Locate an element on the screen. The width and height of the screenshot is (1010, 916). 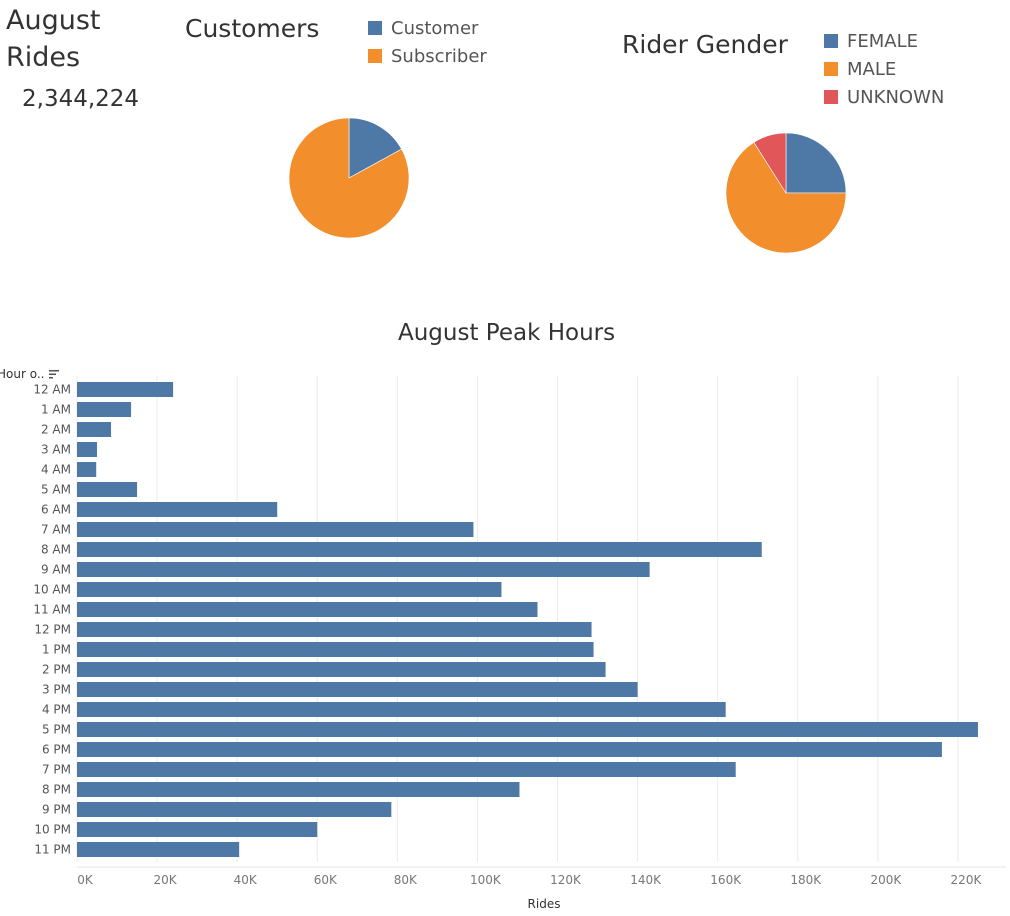
row-label: 2 AM is located at coordinates (56, 430).